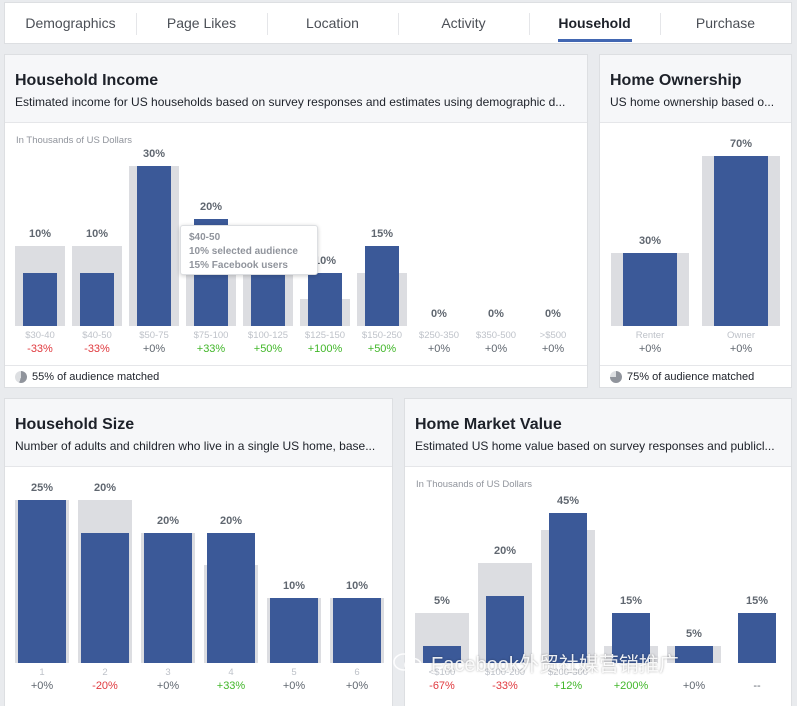 The image size is (797, 706). I want to click on bar-group: 0% >$500 +0%, so click(553, 250).